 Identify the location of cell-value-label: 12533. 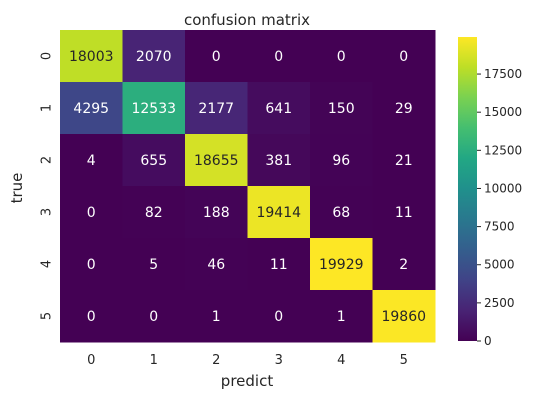
(153, 109).